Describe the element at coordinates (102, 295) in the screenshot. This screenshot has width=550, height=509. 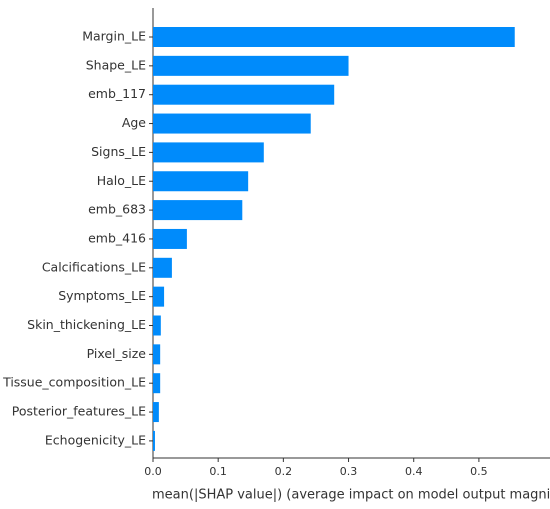
I see `y-tick-label: Symptoms_LE` at that location.